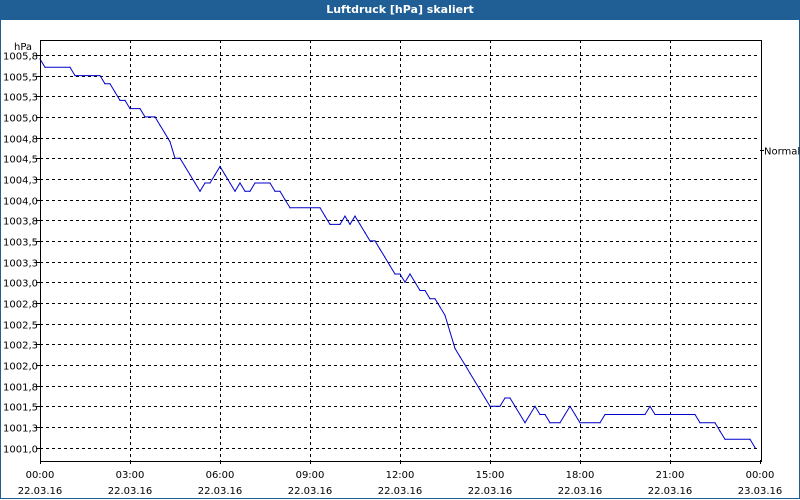  I want to click on y-tick-label: 1002,8, so click(20, 305).